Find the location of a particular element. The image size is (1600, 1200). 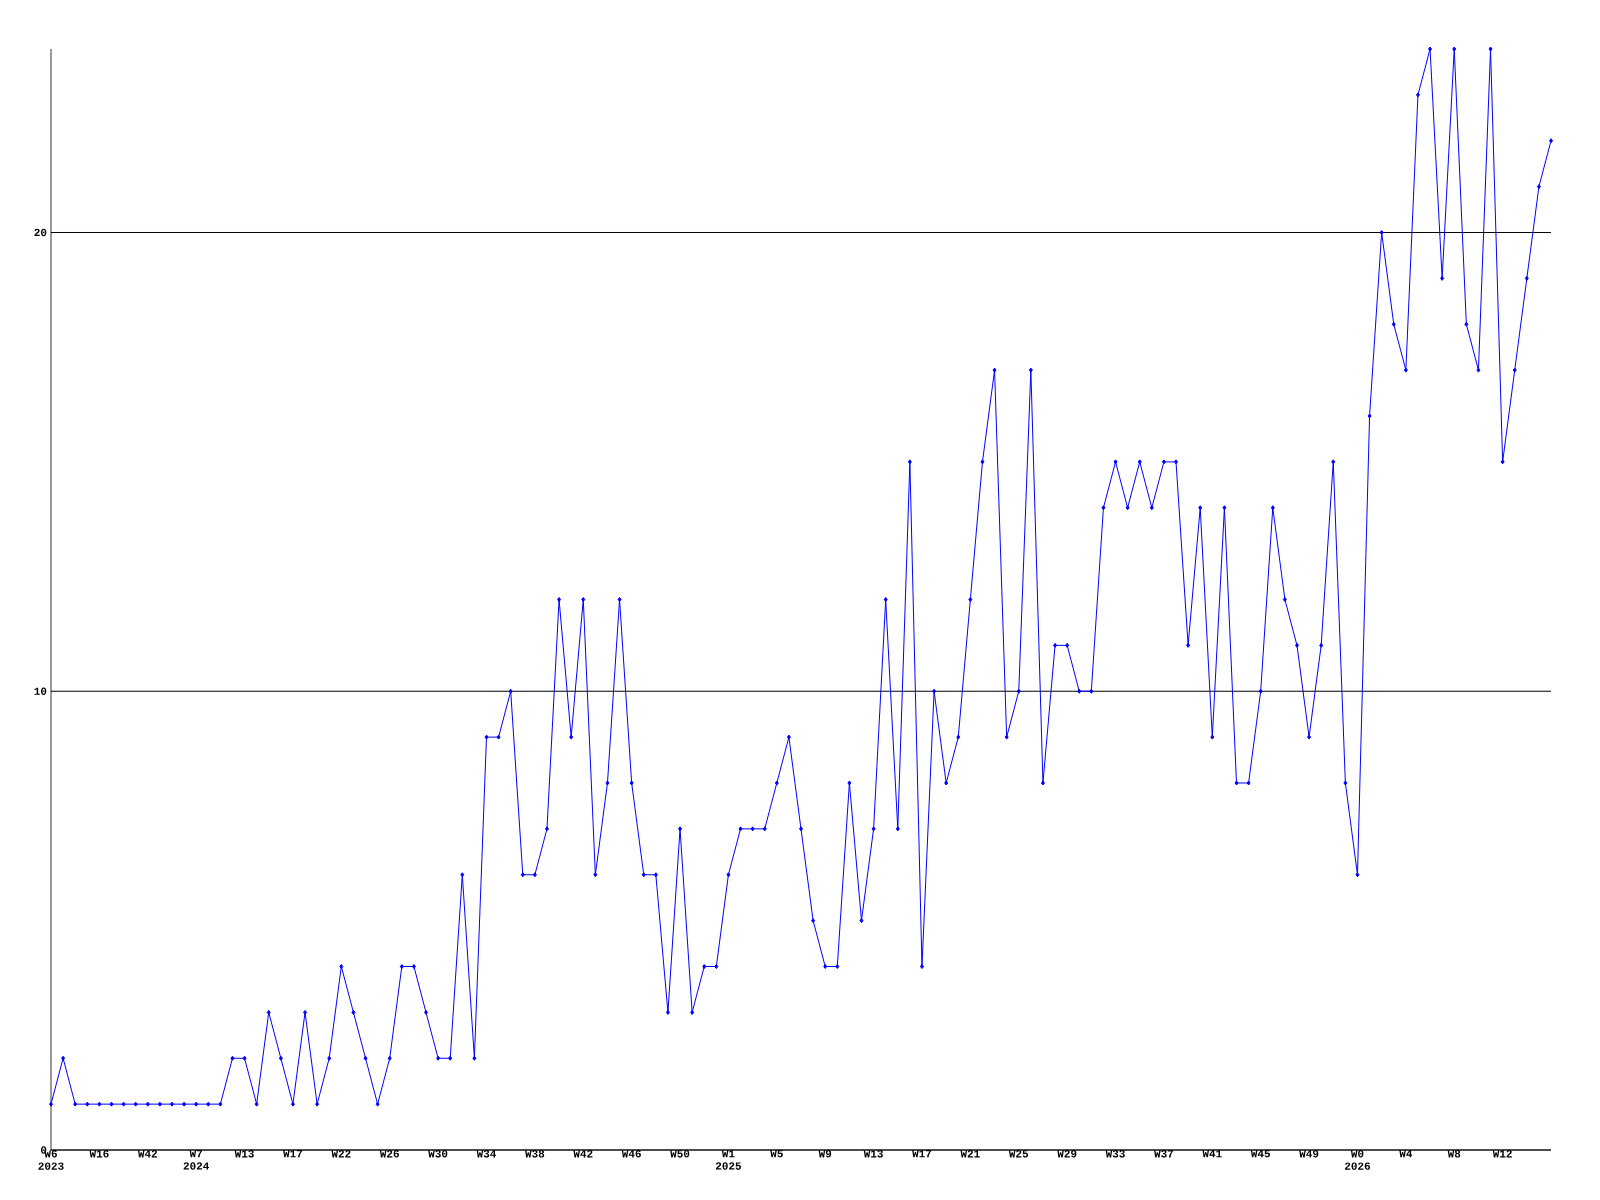

x-tick-label: W45 is located at coordinates (1260, 1154).